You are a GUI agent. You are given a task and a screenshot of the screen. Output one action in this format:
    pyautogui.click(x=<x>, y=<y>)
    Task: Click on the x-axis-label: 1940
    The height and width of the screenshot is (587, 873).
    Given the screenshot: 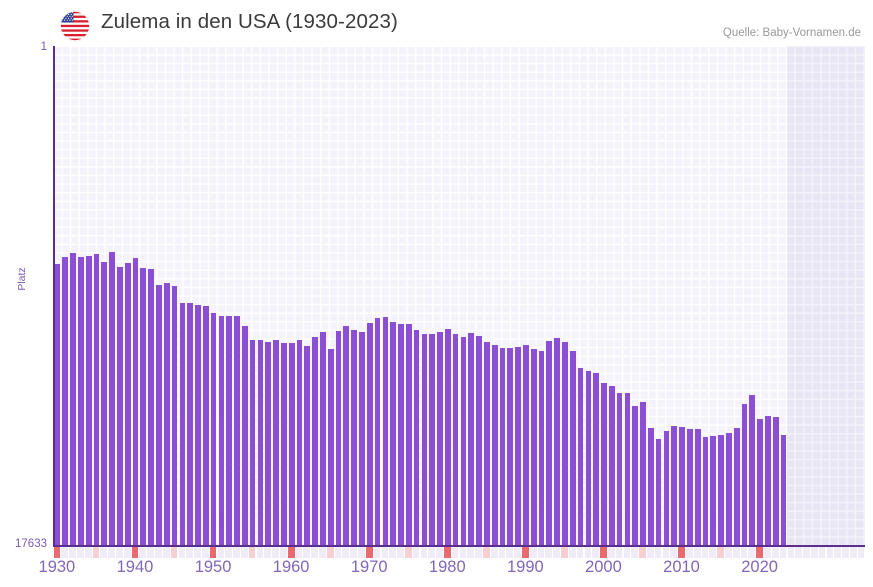 What is the action you would take?
    pyautogui.click(x=135, y=567)
    